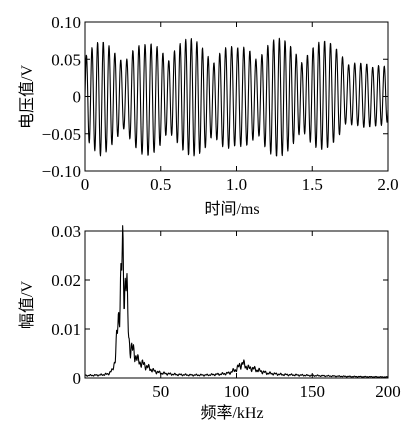 This screenshot has width=414, height=431. What do you see at coordinates (231, 413) in the screenshot?
I see `freq-x-axis-label: 频率/kHz` at bounding box center [231, 413].